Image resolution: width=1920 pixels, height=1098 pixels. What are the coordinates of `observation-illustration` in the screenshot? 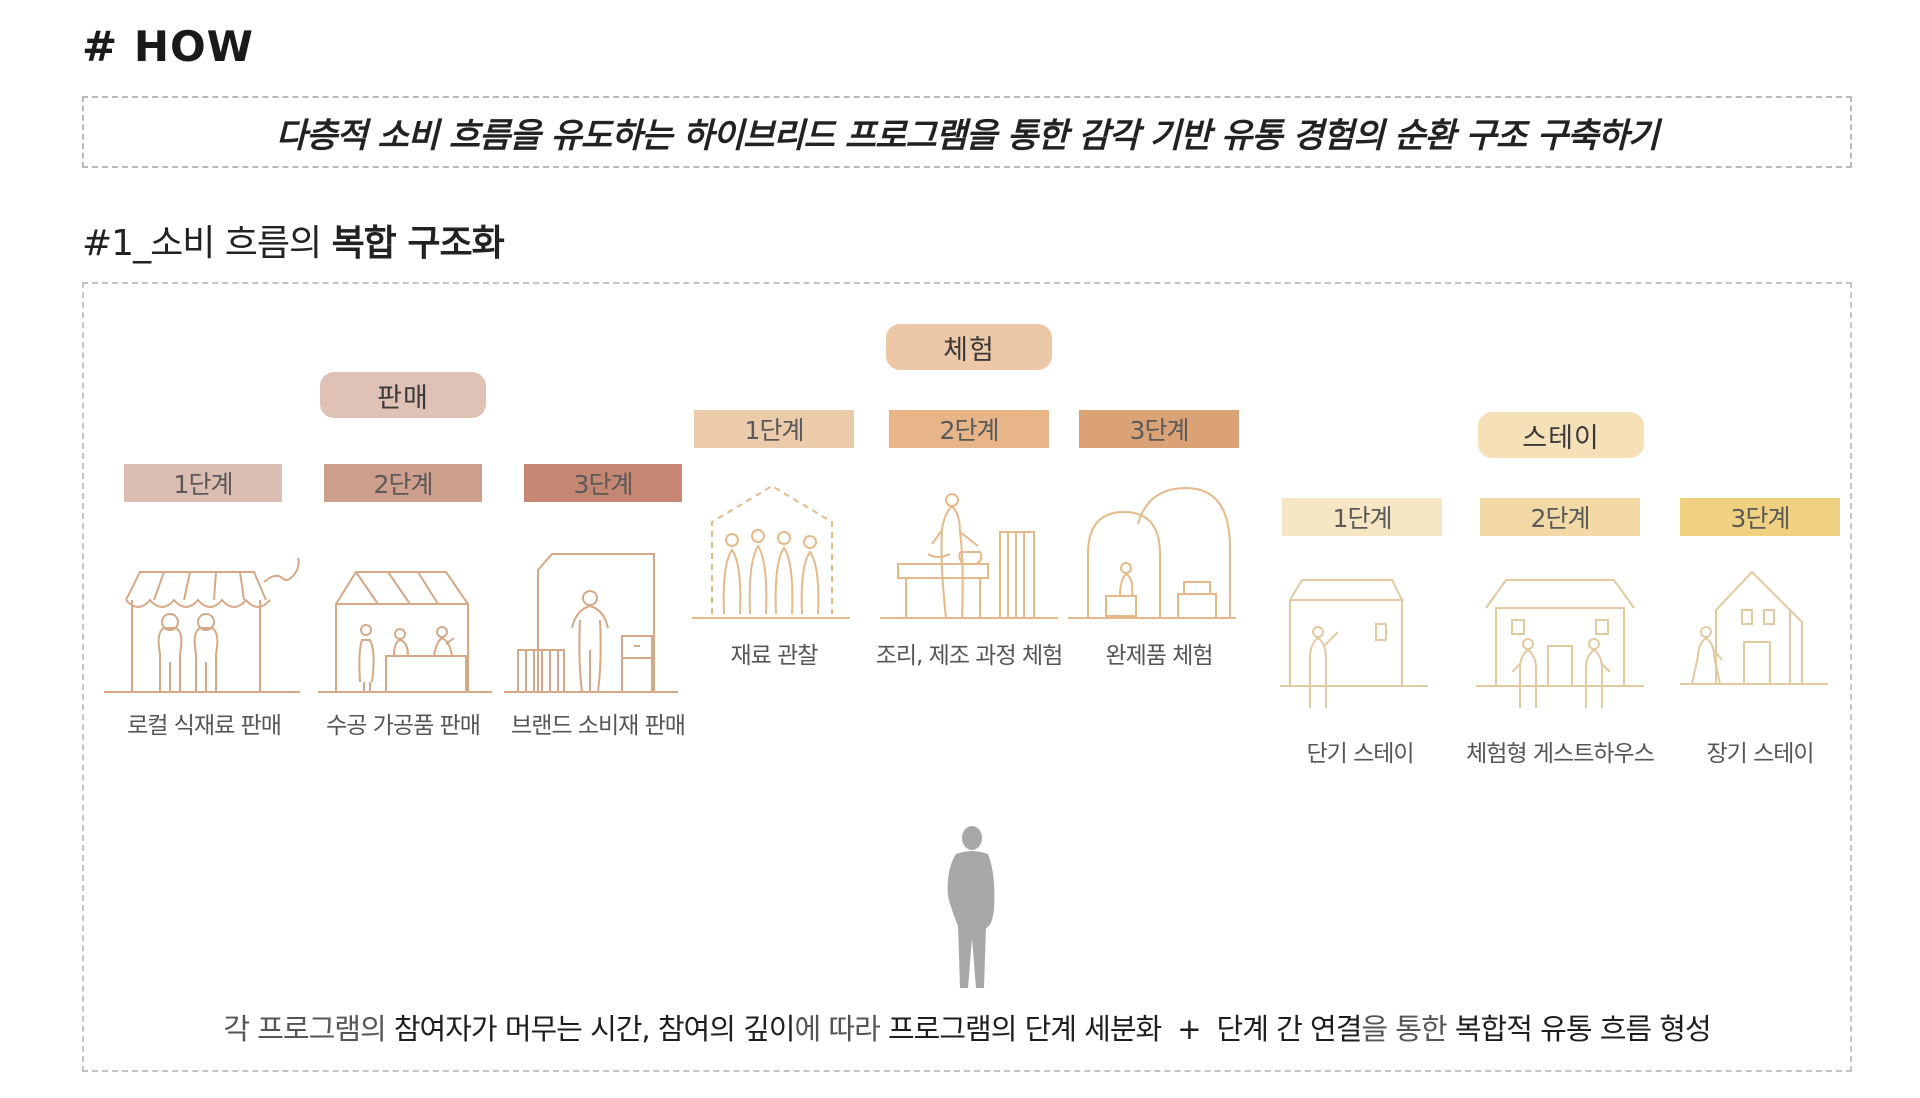 It's located at (772, 553).